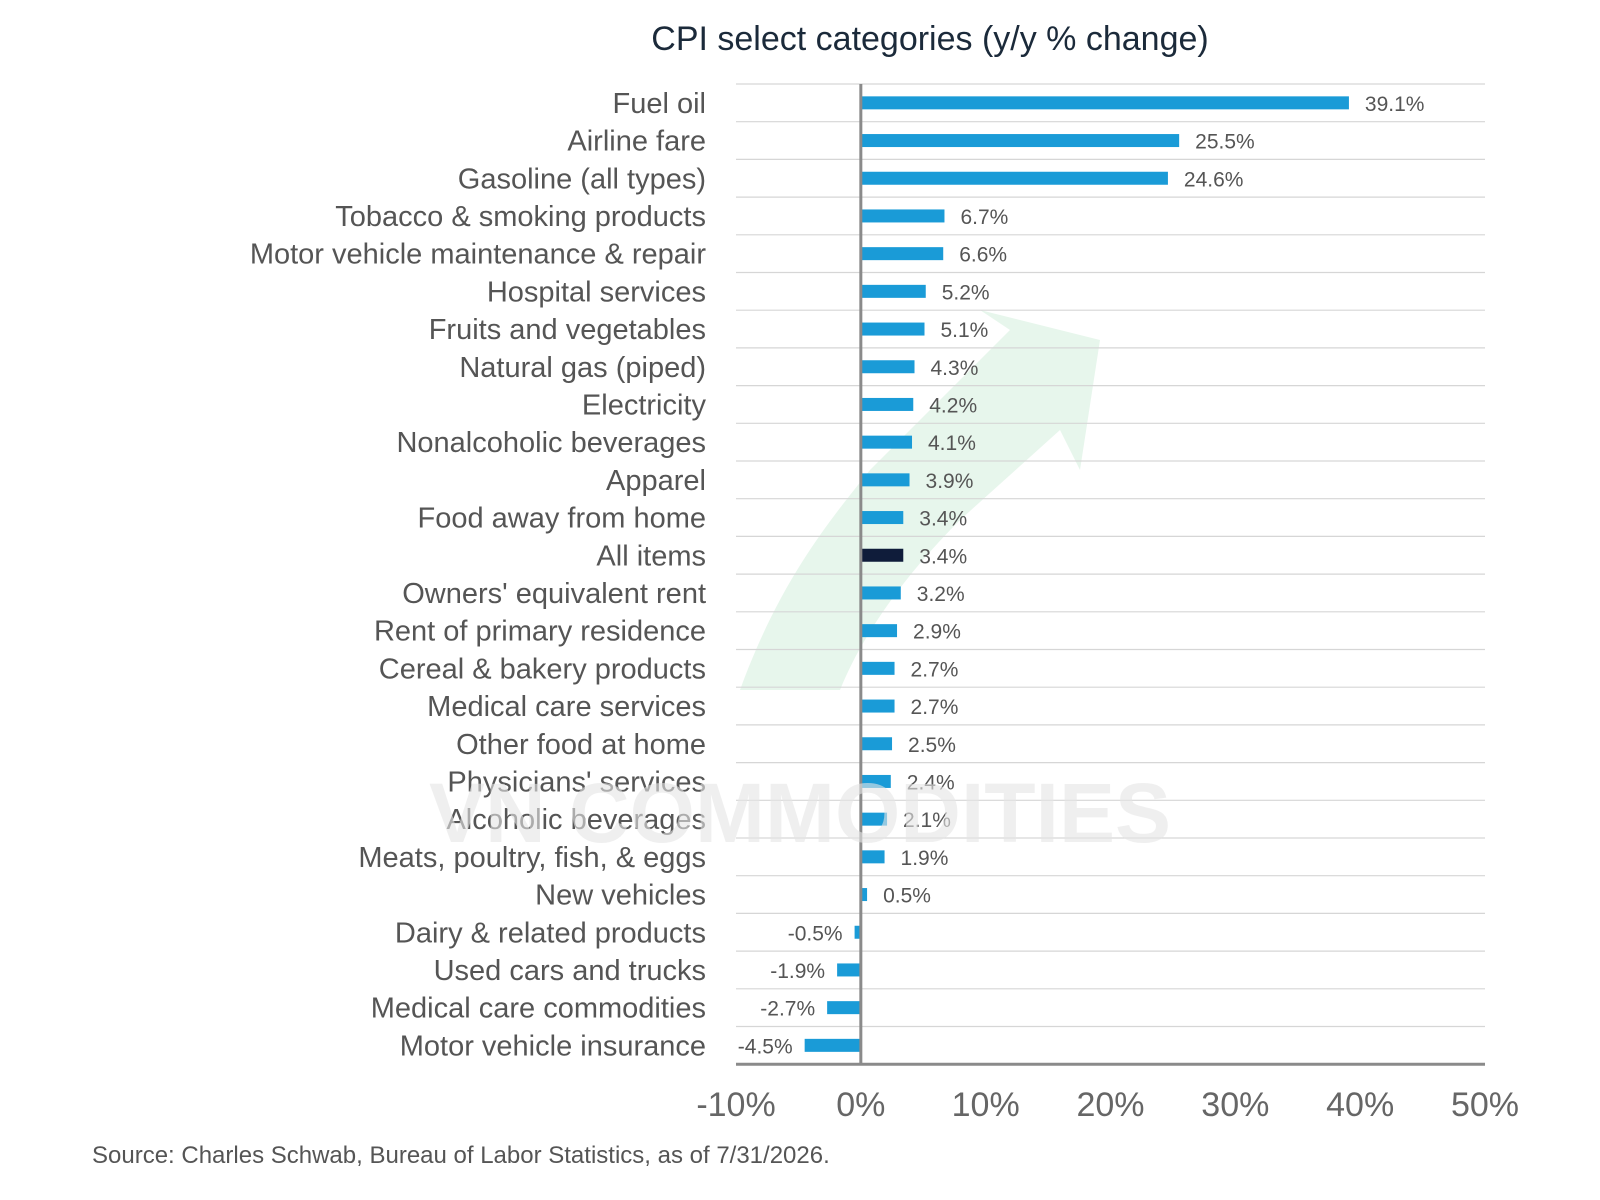 This screenshot has width=1600, height=1200. Describe the element at coordinates (1395, 104) in the screenshot. I see `data-label: 39.1%` at that location.